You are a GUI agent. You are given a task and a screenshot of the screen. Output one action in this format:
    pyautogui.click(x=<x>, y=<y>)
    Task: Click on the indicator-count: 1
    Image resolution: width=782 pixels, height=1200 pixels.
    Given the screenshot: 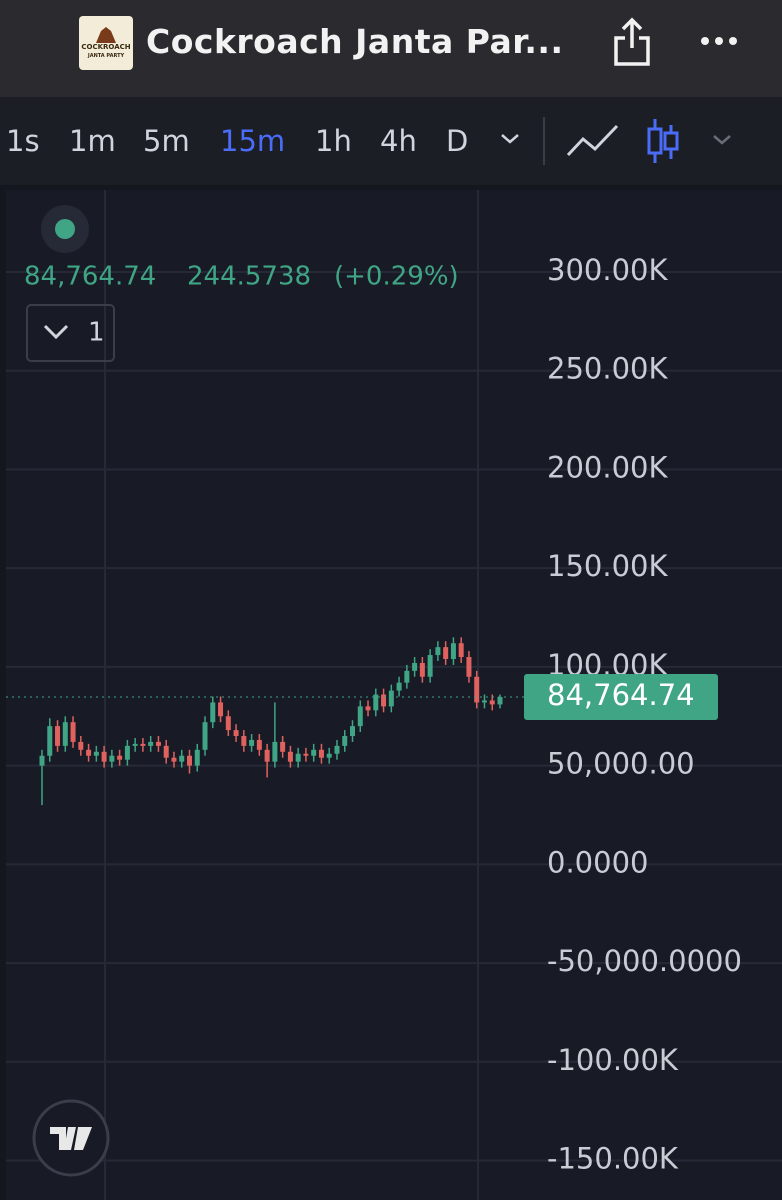 What is the action you would take?
    pyautogui.click(x=96, y=333)
    